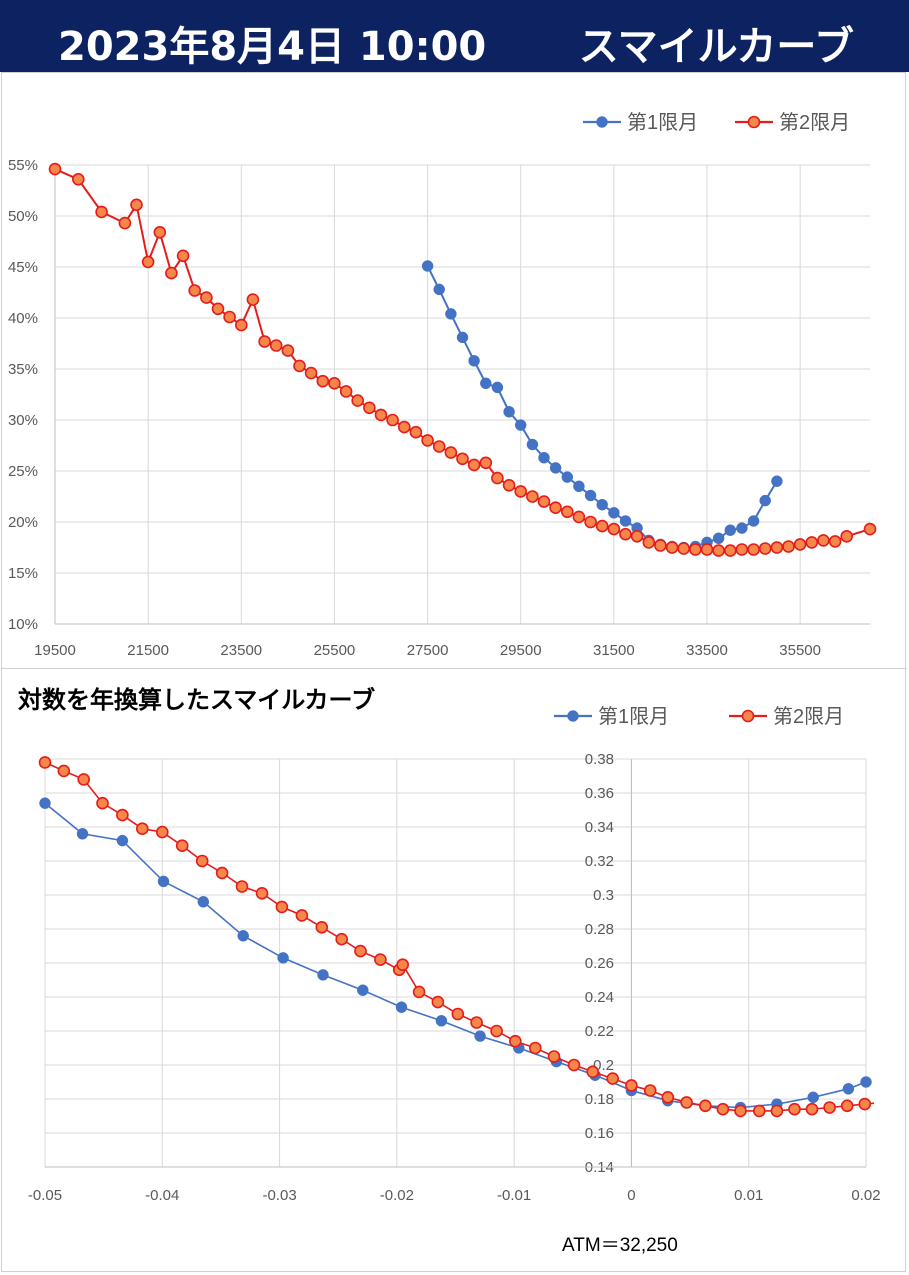 This screenshot has height=1275, width=909. What do you see at coordinates (748, 1195) in the screenshot?
I see `x-tick-label: 0.01` at bounding box center [748, 1195].